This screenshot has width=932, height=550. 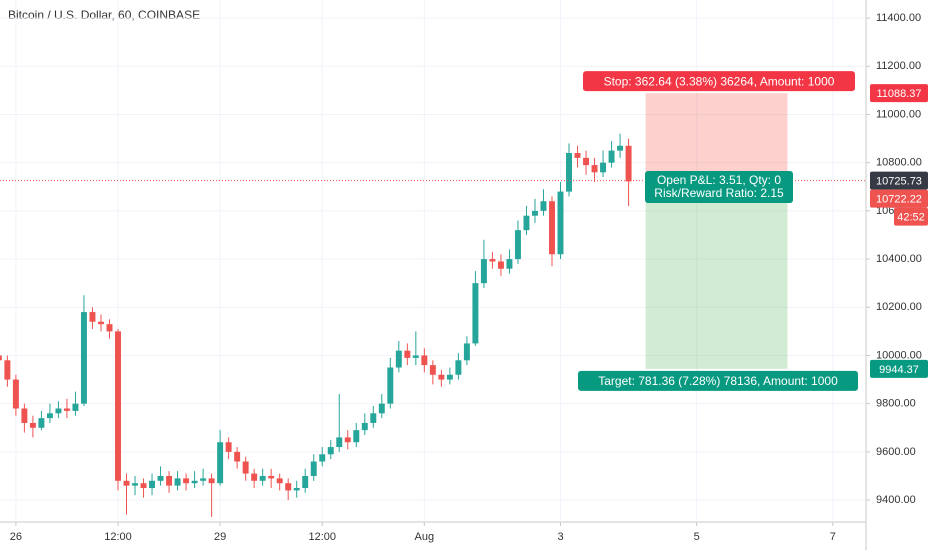 I want to click on countdown: 42:52, so click(x=911, y=217).